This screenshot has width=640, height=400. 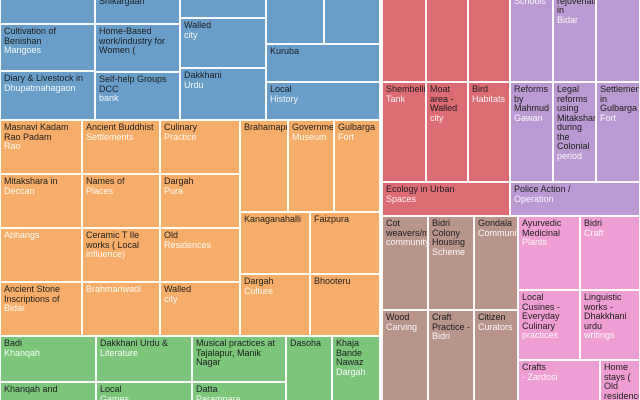 What do you see at coordinates (223, 43) in the screenshot?
I see `treemap-tile: Walled city` at bounding box center [223, 43].